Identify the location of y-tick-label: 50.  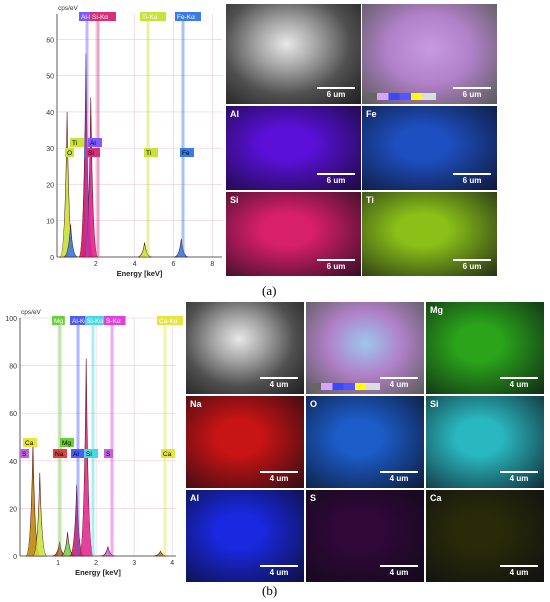
(50, 77).